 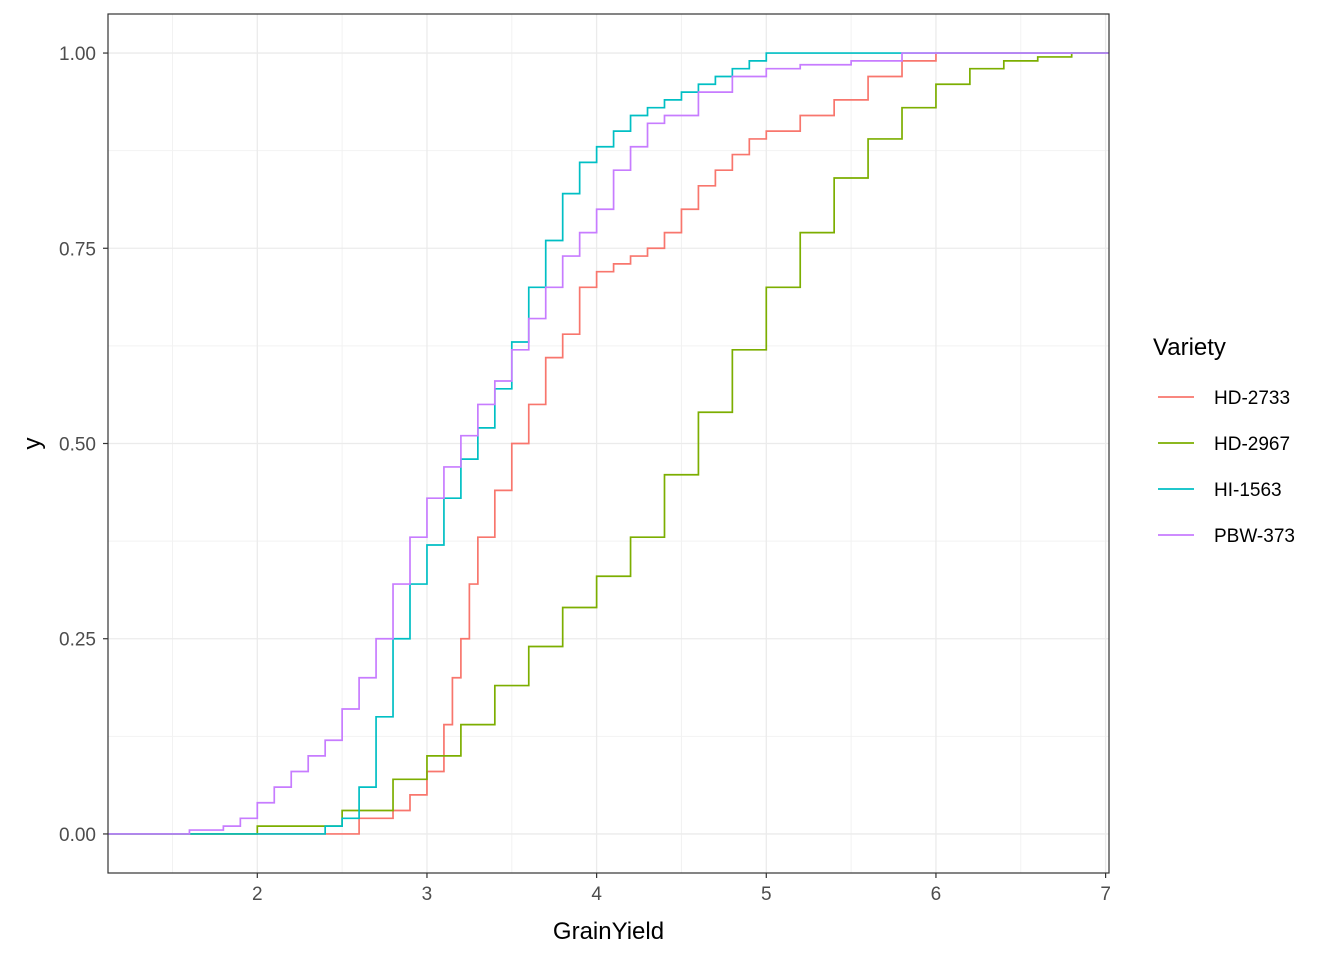 What do you see at coordinates (1105, 894) in the screenshot?
I see `x-tick-label: 7` at bounding box center [1105, 894].